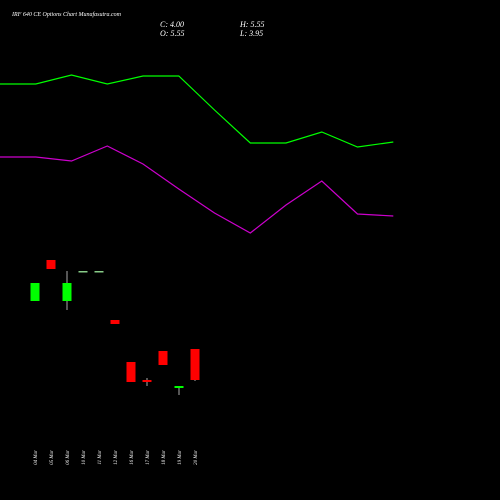 This screenshot has width=500, height=500. Describe the element at coordinates (172, 33) in the screenshot. I see `open-label: O: 5.55` at that location.